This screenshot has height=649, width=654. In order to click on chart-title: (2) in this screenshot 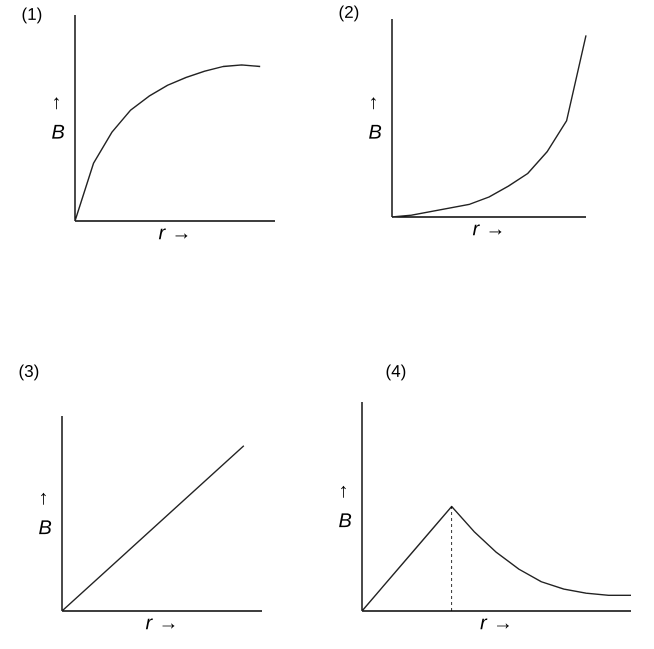, I will do `click(349, 14)`.